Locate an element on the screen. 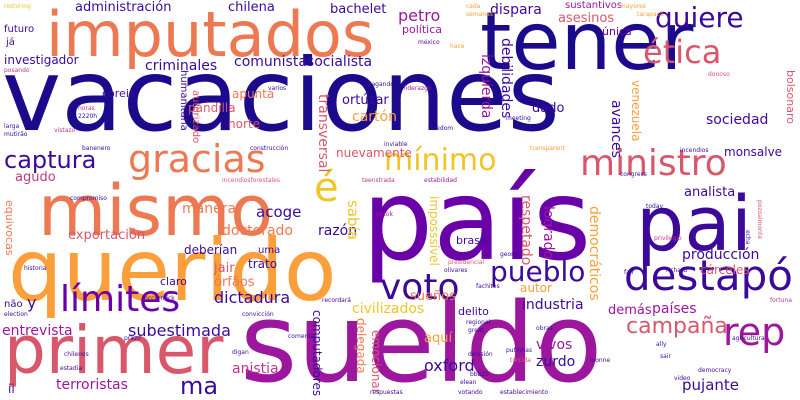 The width and height of the screenshot is (800, 400). word-votando: votando is located at coordinates (470, 392).